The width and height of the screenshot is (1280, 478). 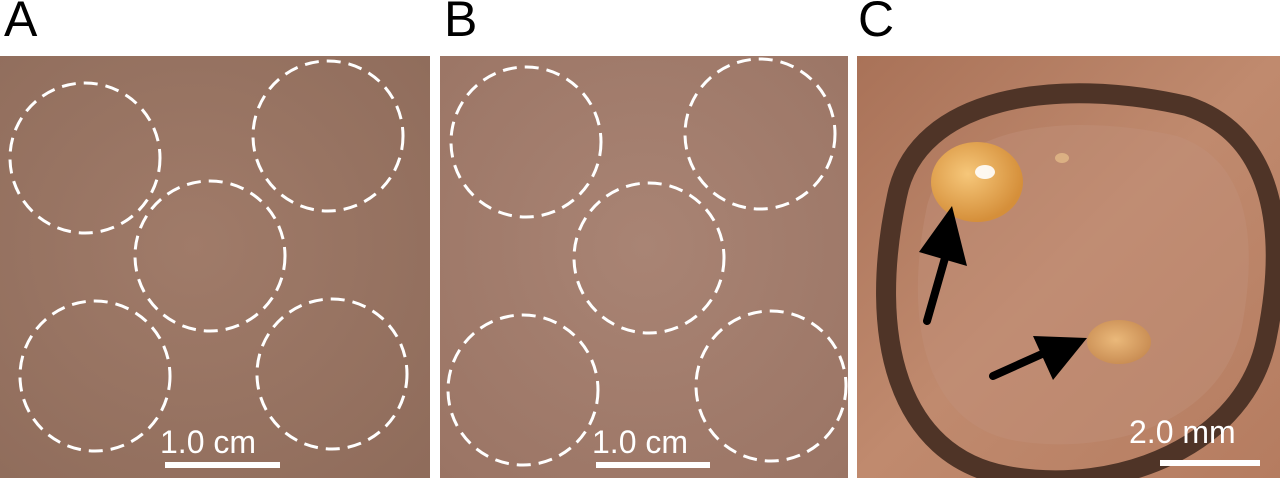 I want to click on dashed-circle-b3, so click(x=649, y=258).